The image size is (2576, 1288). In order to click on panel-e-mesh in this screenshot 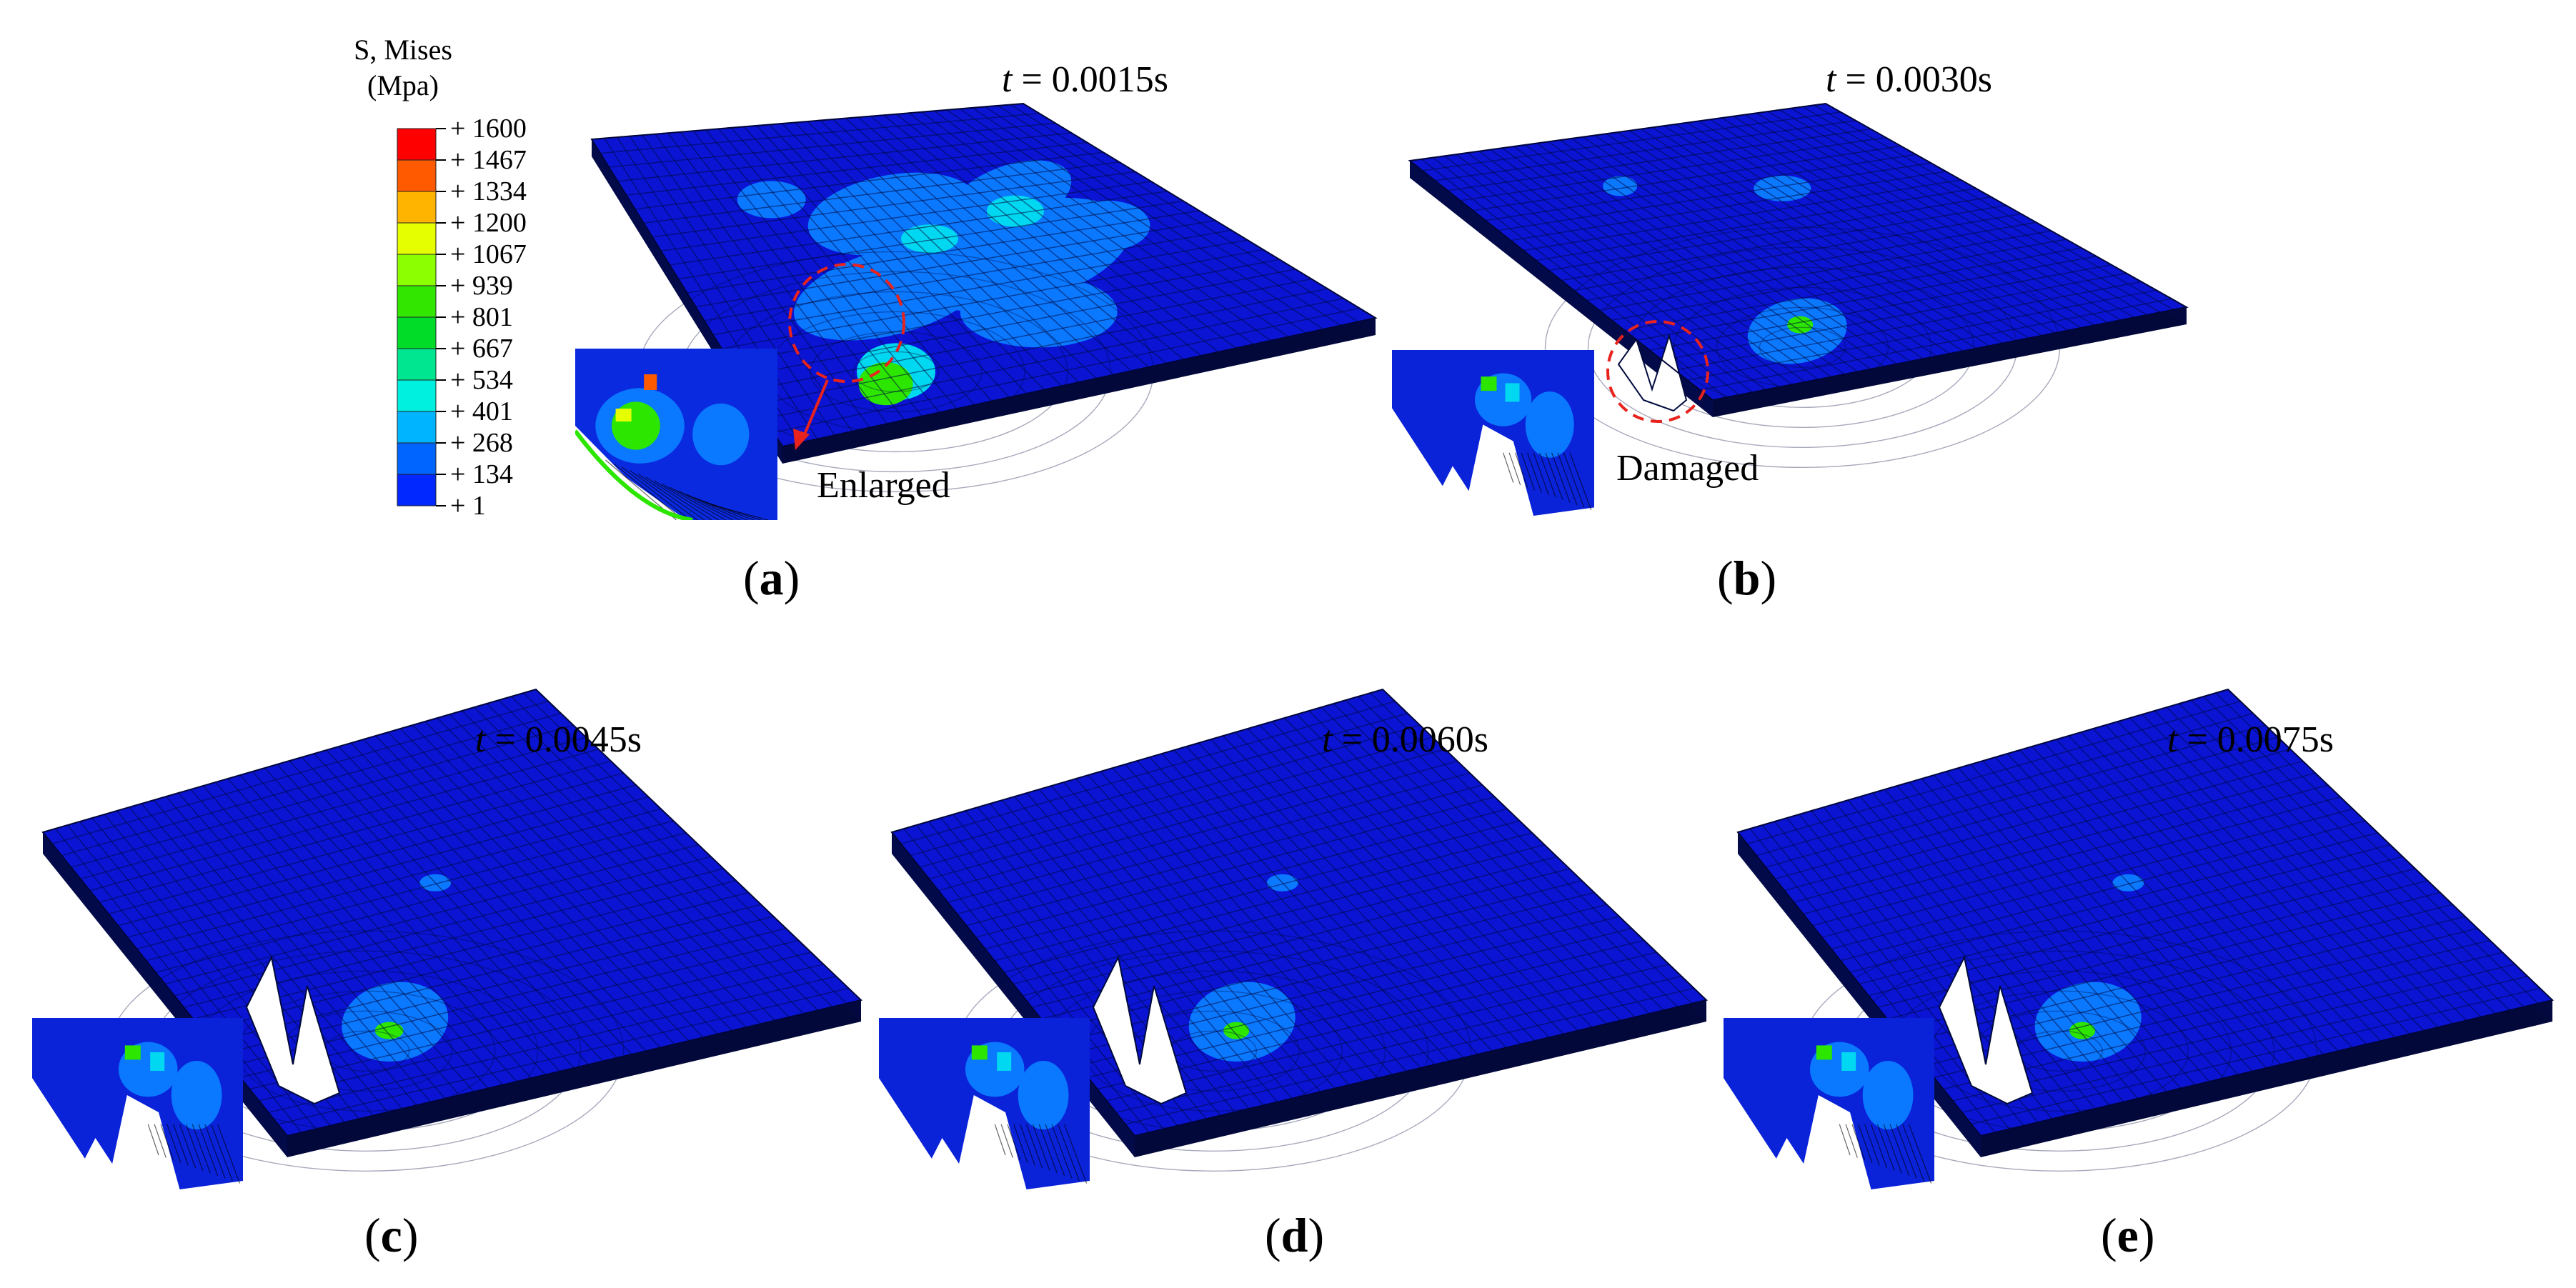, I will do `click(2143, 932)`.